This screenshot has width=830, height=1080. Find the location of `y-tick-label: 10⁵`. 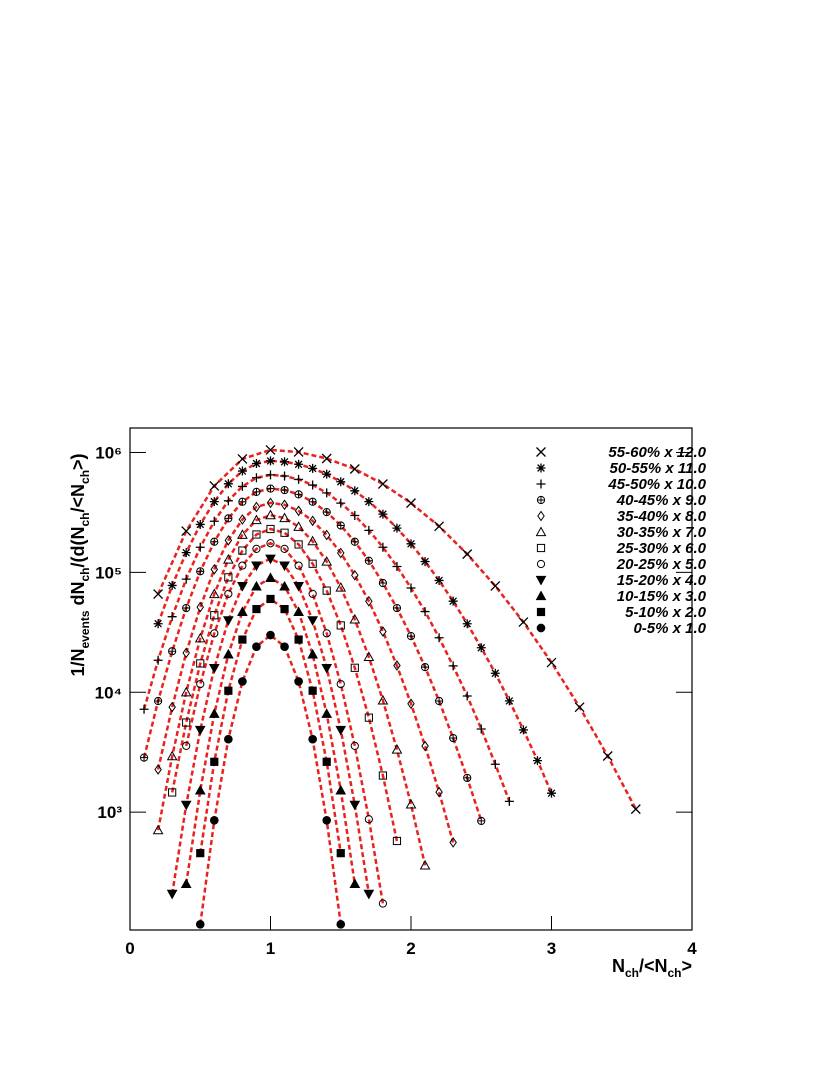

y-tick-label: 10⁵ is located at coordinates (108, 572).